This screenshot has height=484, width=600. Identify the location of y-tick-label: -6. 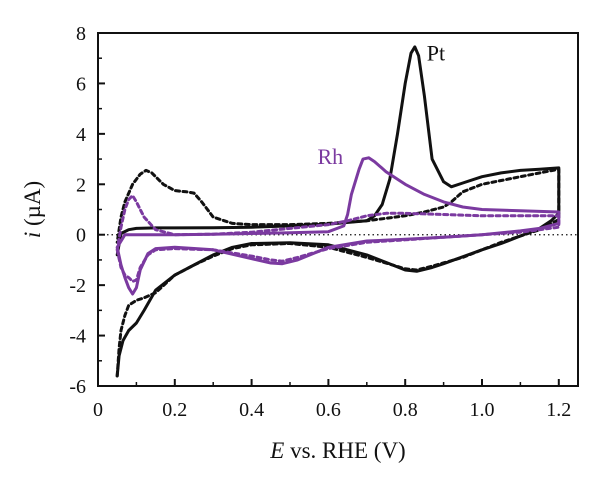
(77, 387).